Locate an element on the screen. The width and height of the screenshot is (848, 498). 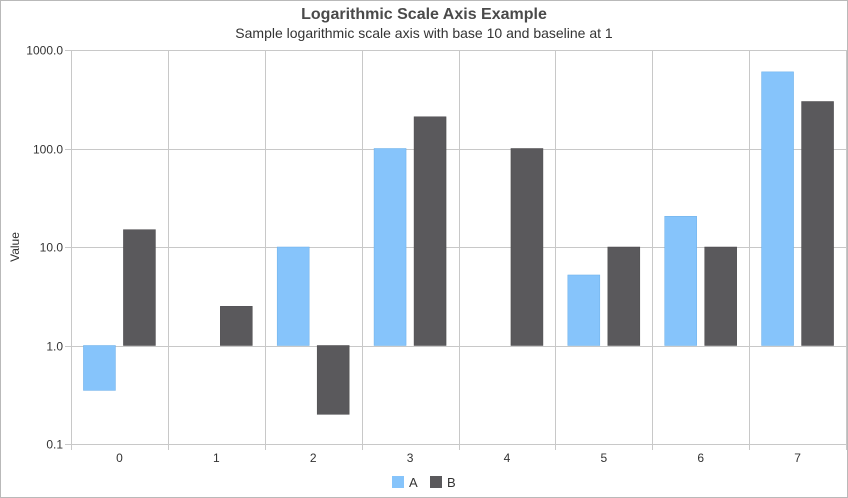
legend-label-b: B is located at coordinates (451, 482).